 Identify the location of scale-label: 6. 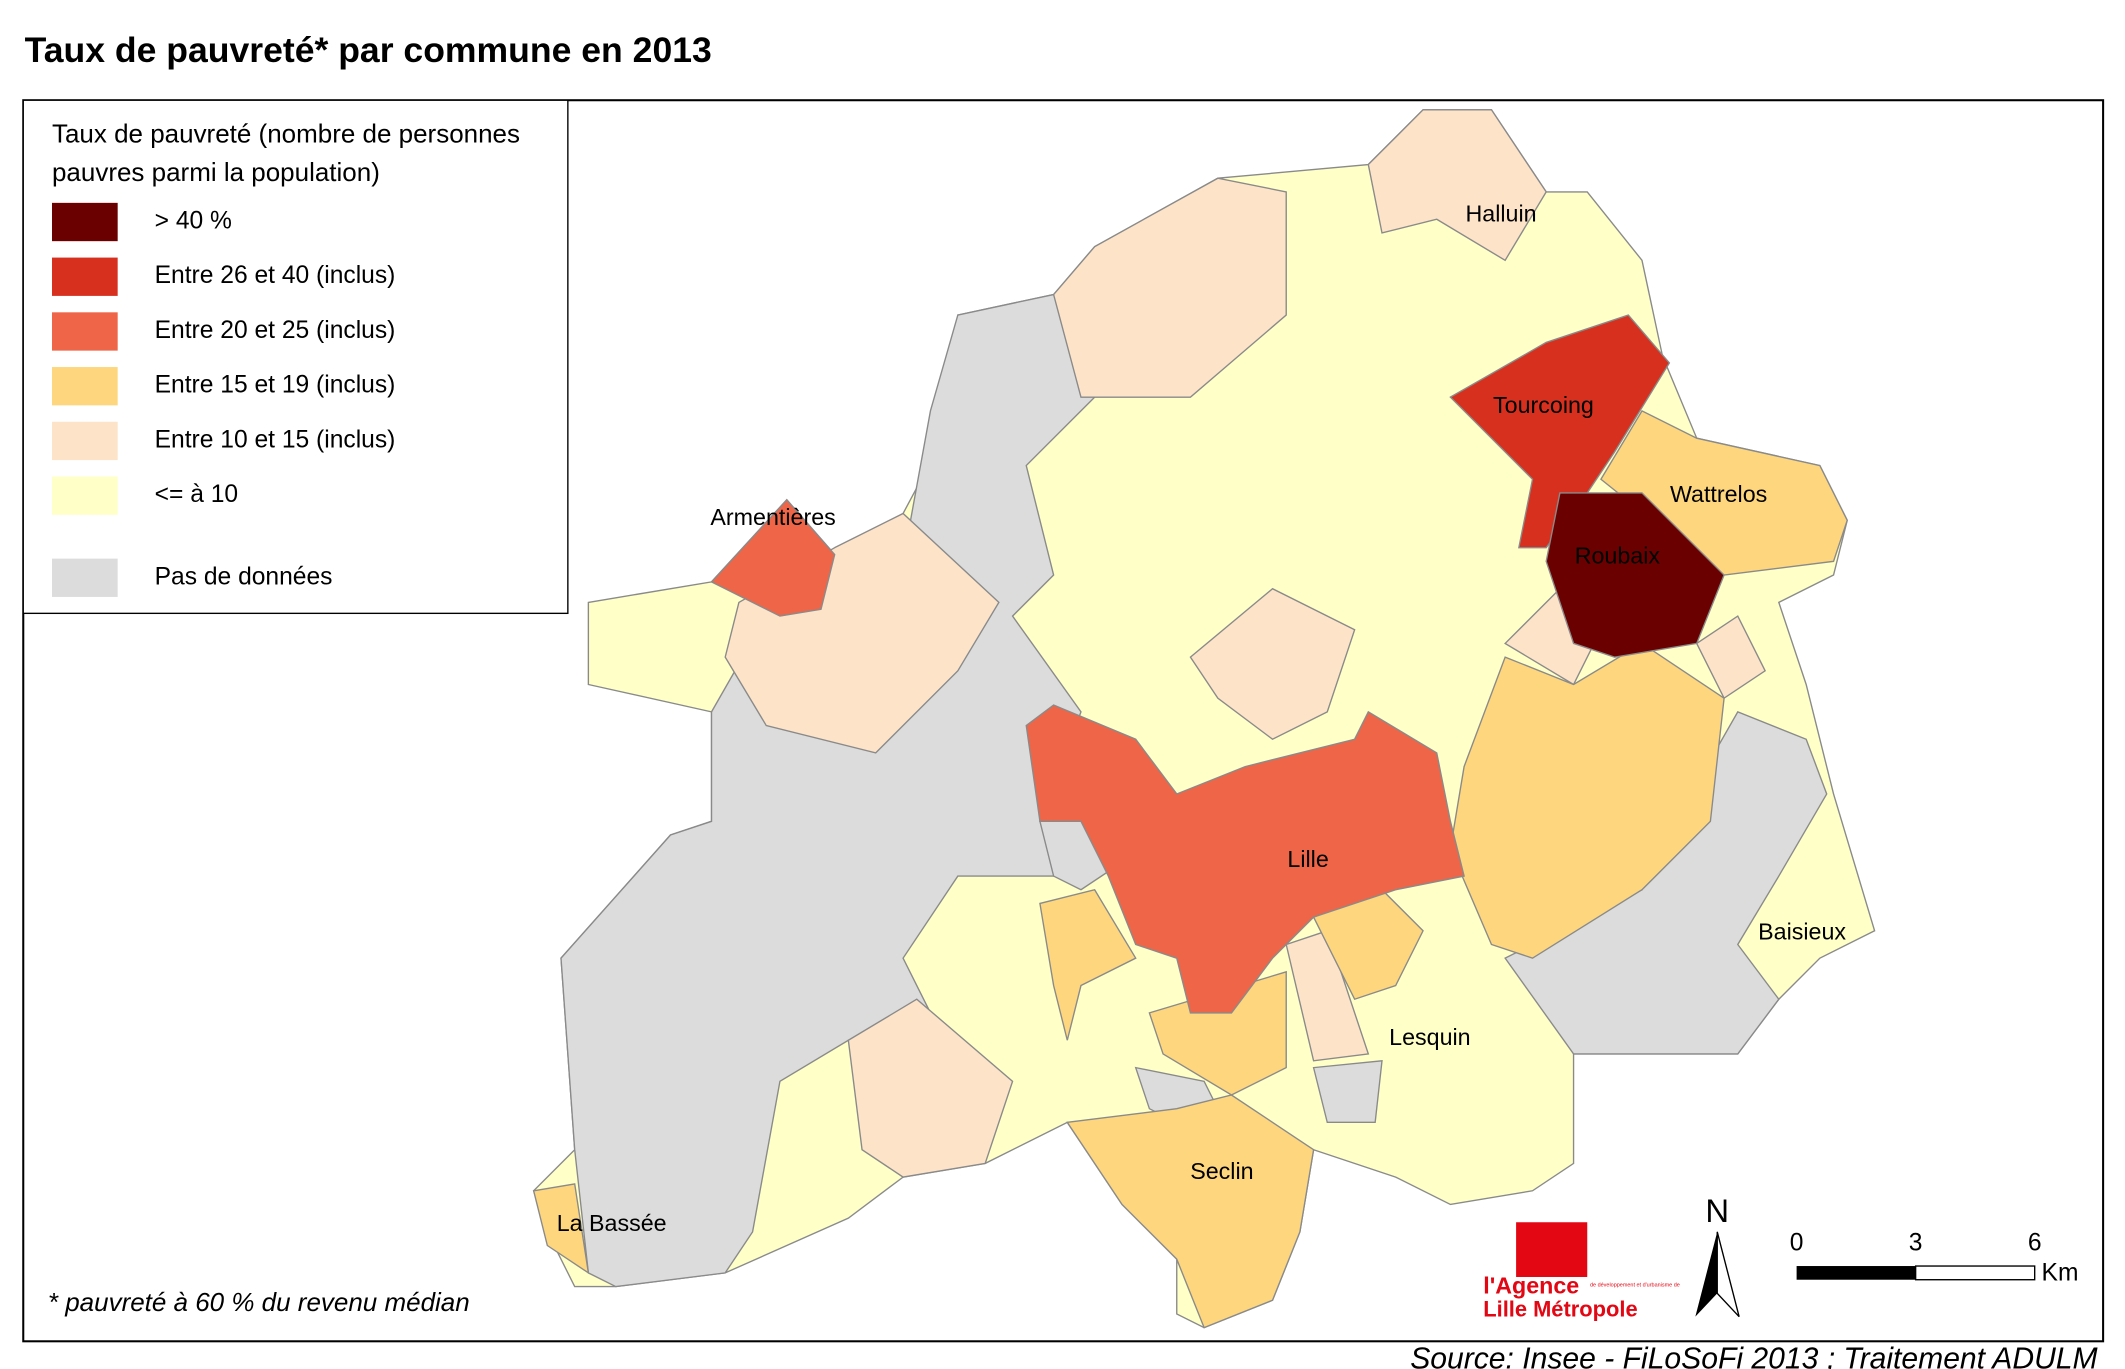
(2035, 1243).